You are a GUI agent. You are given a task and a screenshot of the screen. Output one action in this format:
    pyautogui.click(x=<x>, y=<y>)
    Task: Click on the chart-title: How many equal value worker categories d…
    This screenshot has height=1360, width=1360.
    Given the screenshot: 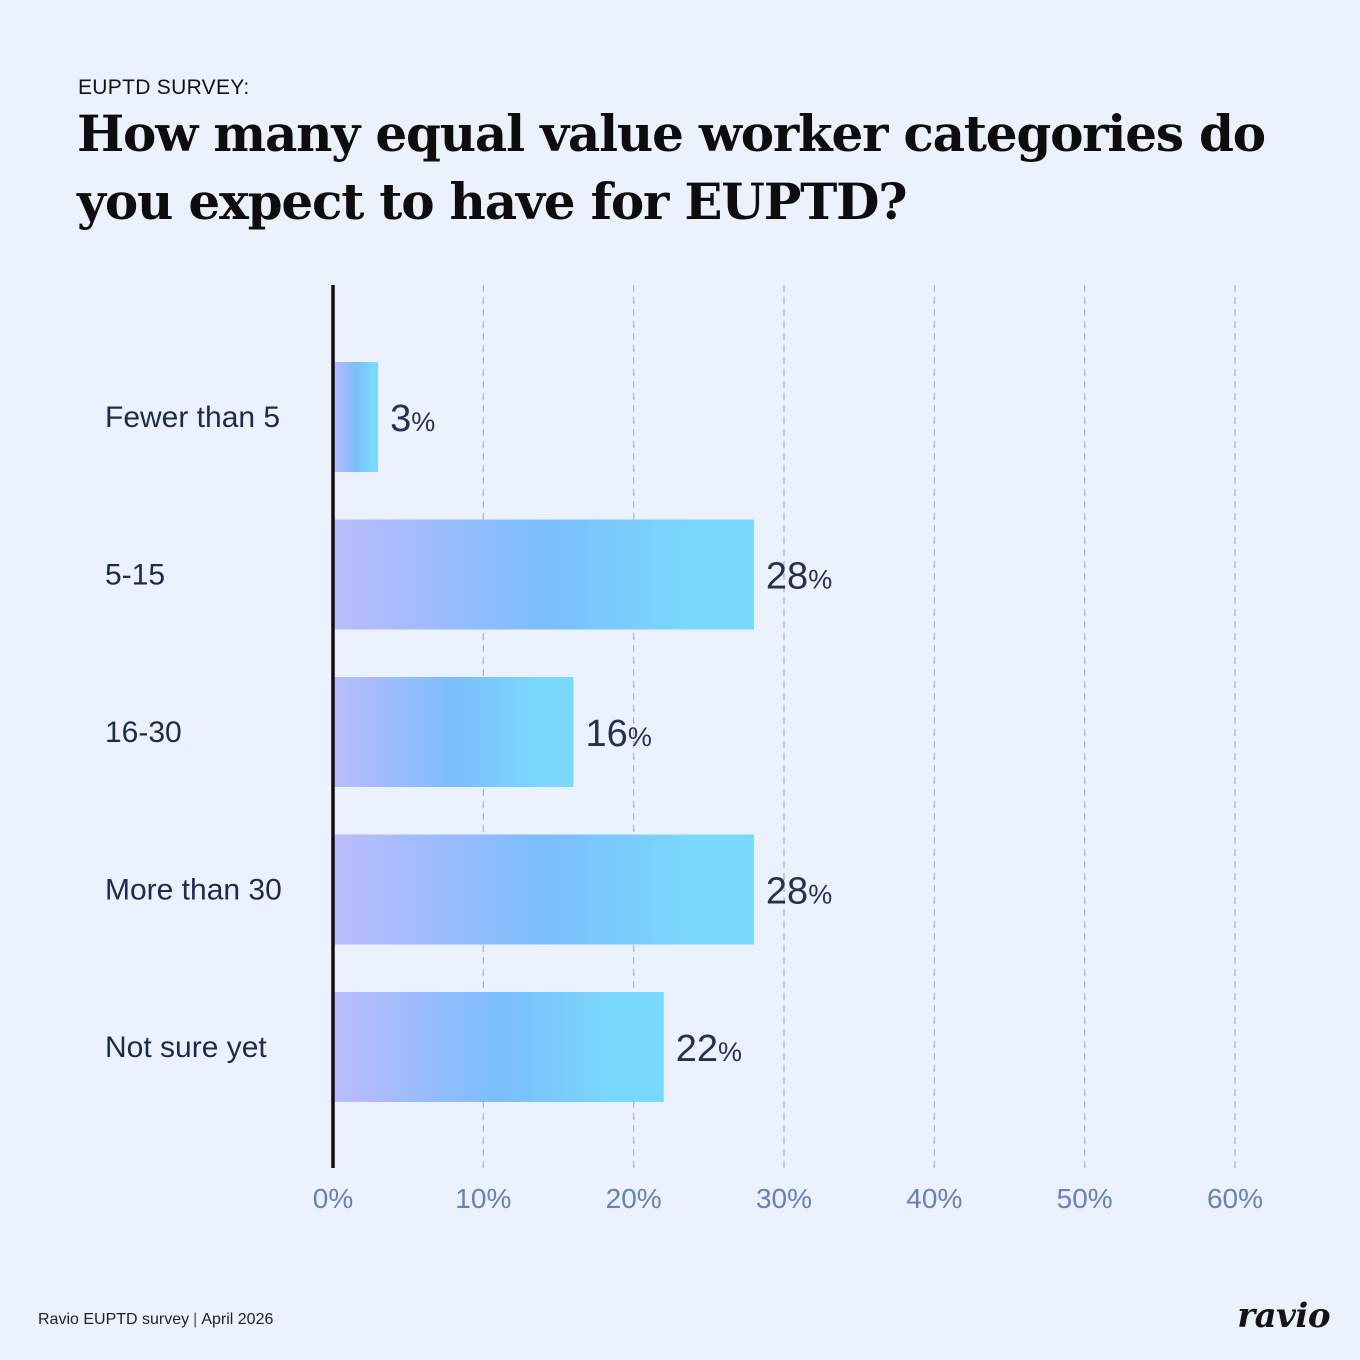 What is the action you would take?
    pyautogui.click(x=671, y=167)
    